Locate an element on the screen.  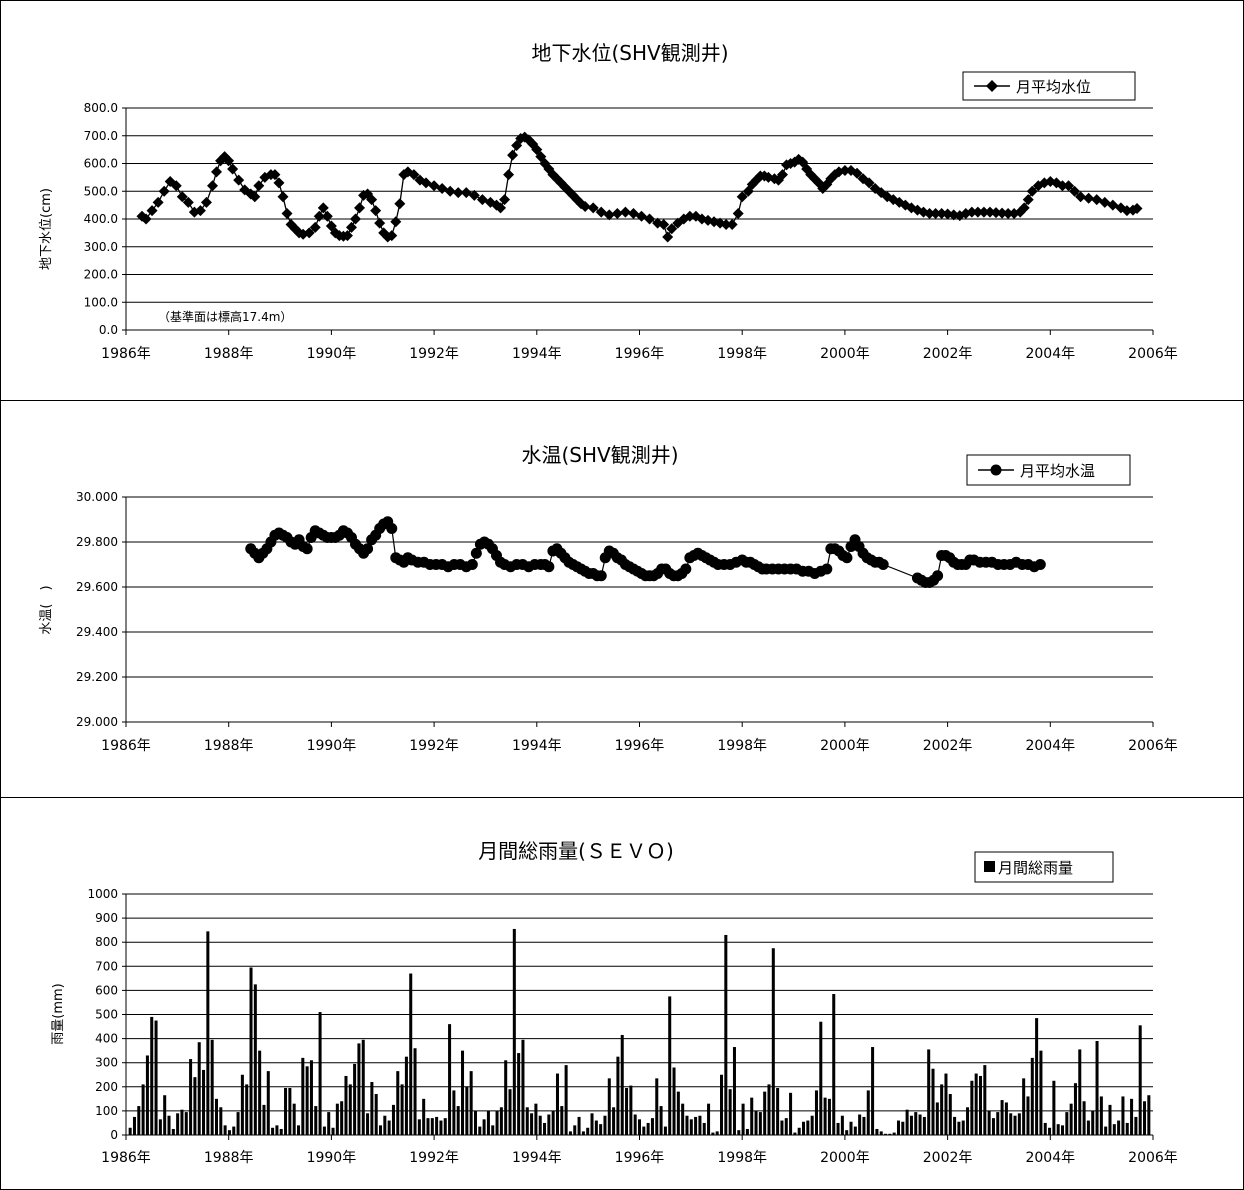
x-tick-label: 2002年 is located at coordinates (948, 746).